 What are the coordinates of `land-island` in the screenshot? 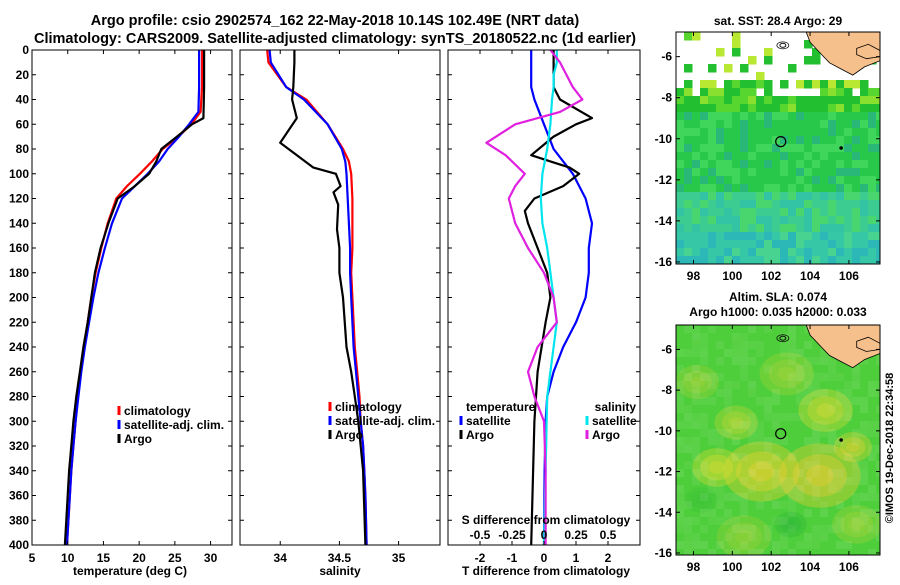 It's located at (868, 344).